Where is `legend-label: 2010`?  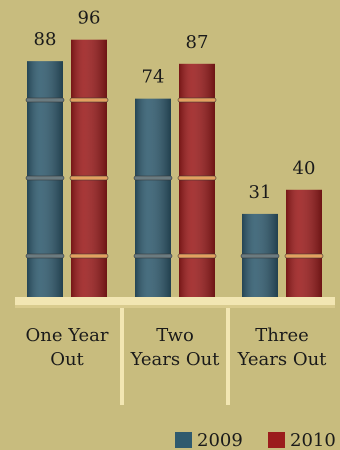 legend-label: 2010 is located at coordinates (313, 440).